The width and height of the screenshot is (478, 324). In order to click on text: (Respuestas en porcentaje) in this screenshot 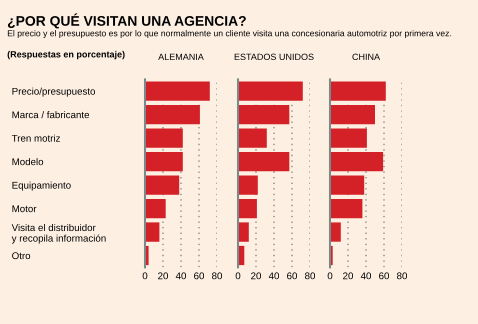, I will do `click(66, 55)`.